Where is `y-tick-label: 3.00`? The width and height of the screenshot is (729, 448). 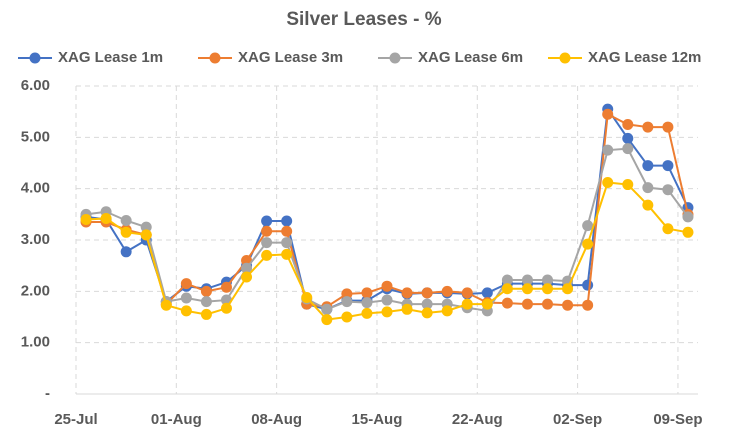
y-tick-label: 3.00 is located at coordinates (35, 239).